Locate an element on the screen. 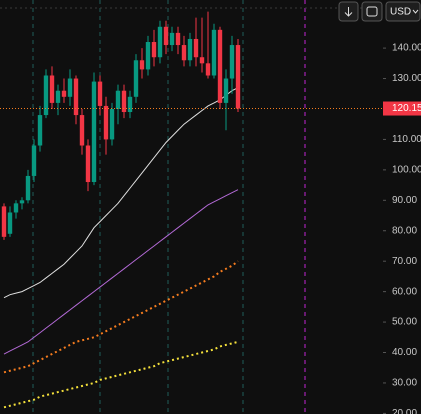 This screenshot has height=414, width=421. y-tick-label: 130.00 is located at coordinates (406, 78).